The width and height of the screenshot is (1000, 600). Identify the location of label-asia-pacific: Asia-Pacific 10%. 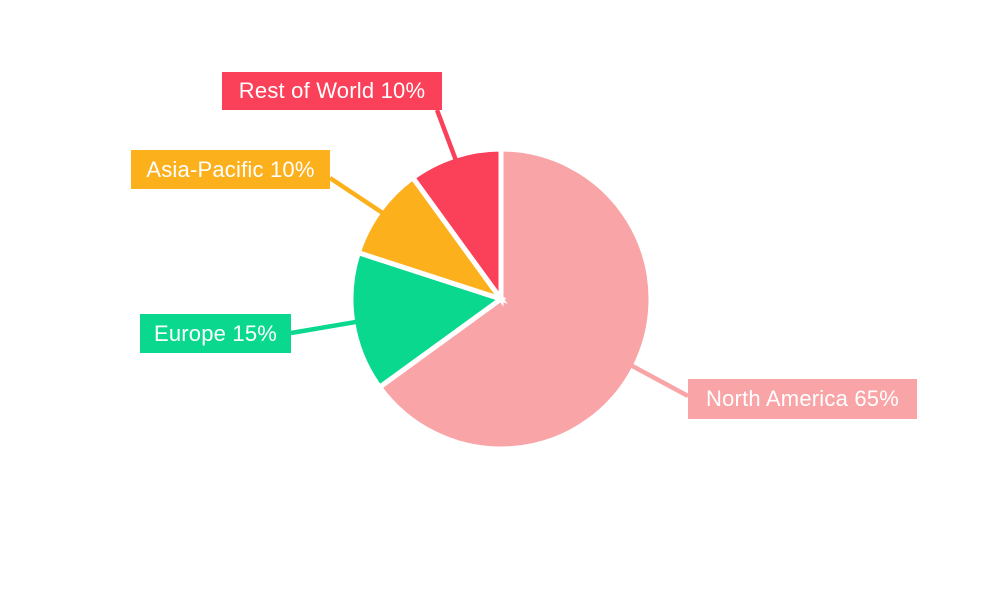
(230, 169).